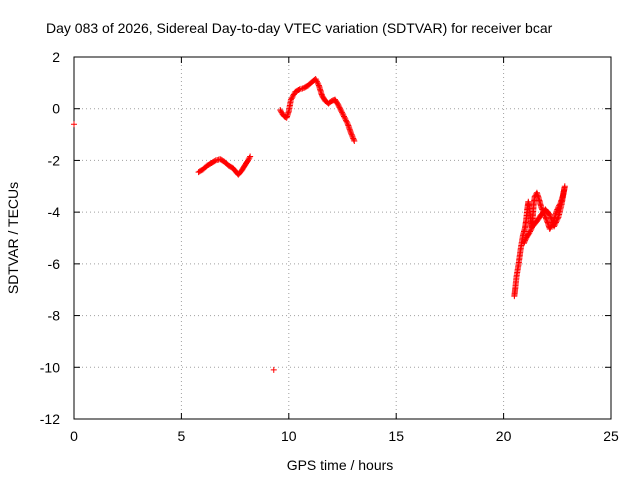 The height and width of the screenshot is (480, 640). What do you see at coordinates (182, 436) in the screenshot?
I see `x-tick-label: 5` at bounding box center [182, 436].